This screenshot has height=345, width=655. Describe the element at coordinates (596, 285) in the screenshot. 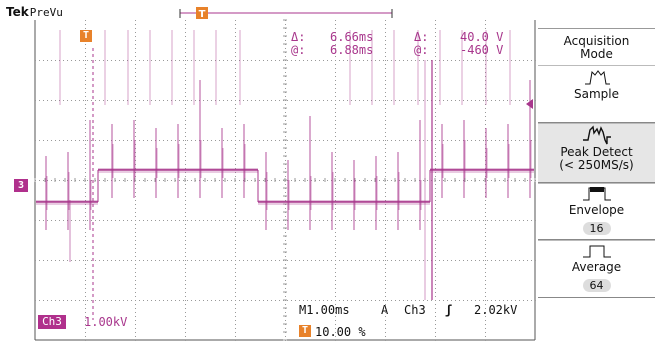

I see `average-count: 64` at that location.